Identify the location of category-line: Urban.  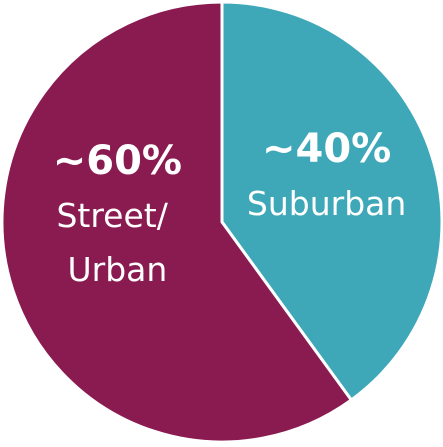
(117, 269).